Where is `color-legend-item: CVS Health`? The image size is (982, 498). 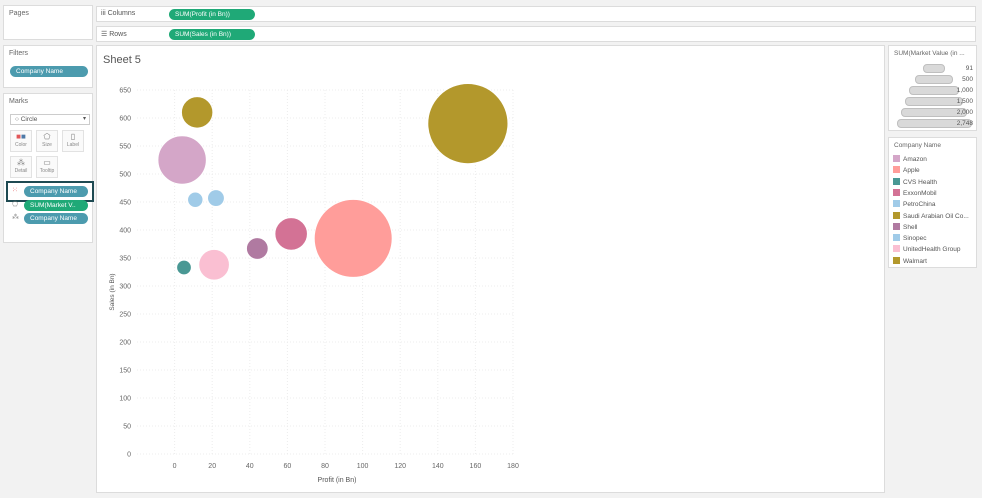
color-legend-item: CVS Health is located at coordinates (915, 182).